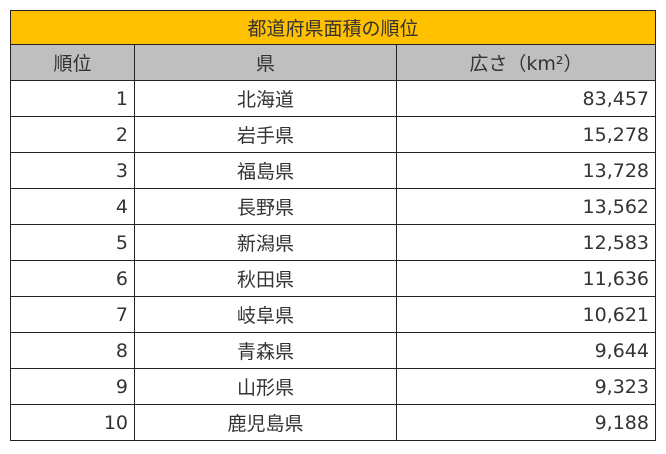  What do you see at coordinates (265, 206) in the screenshot?
I see `prefecture-cell: 長野県` at bounding box center [265, 206].